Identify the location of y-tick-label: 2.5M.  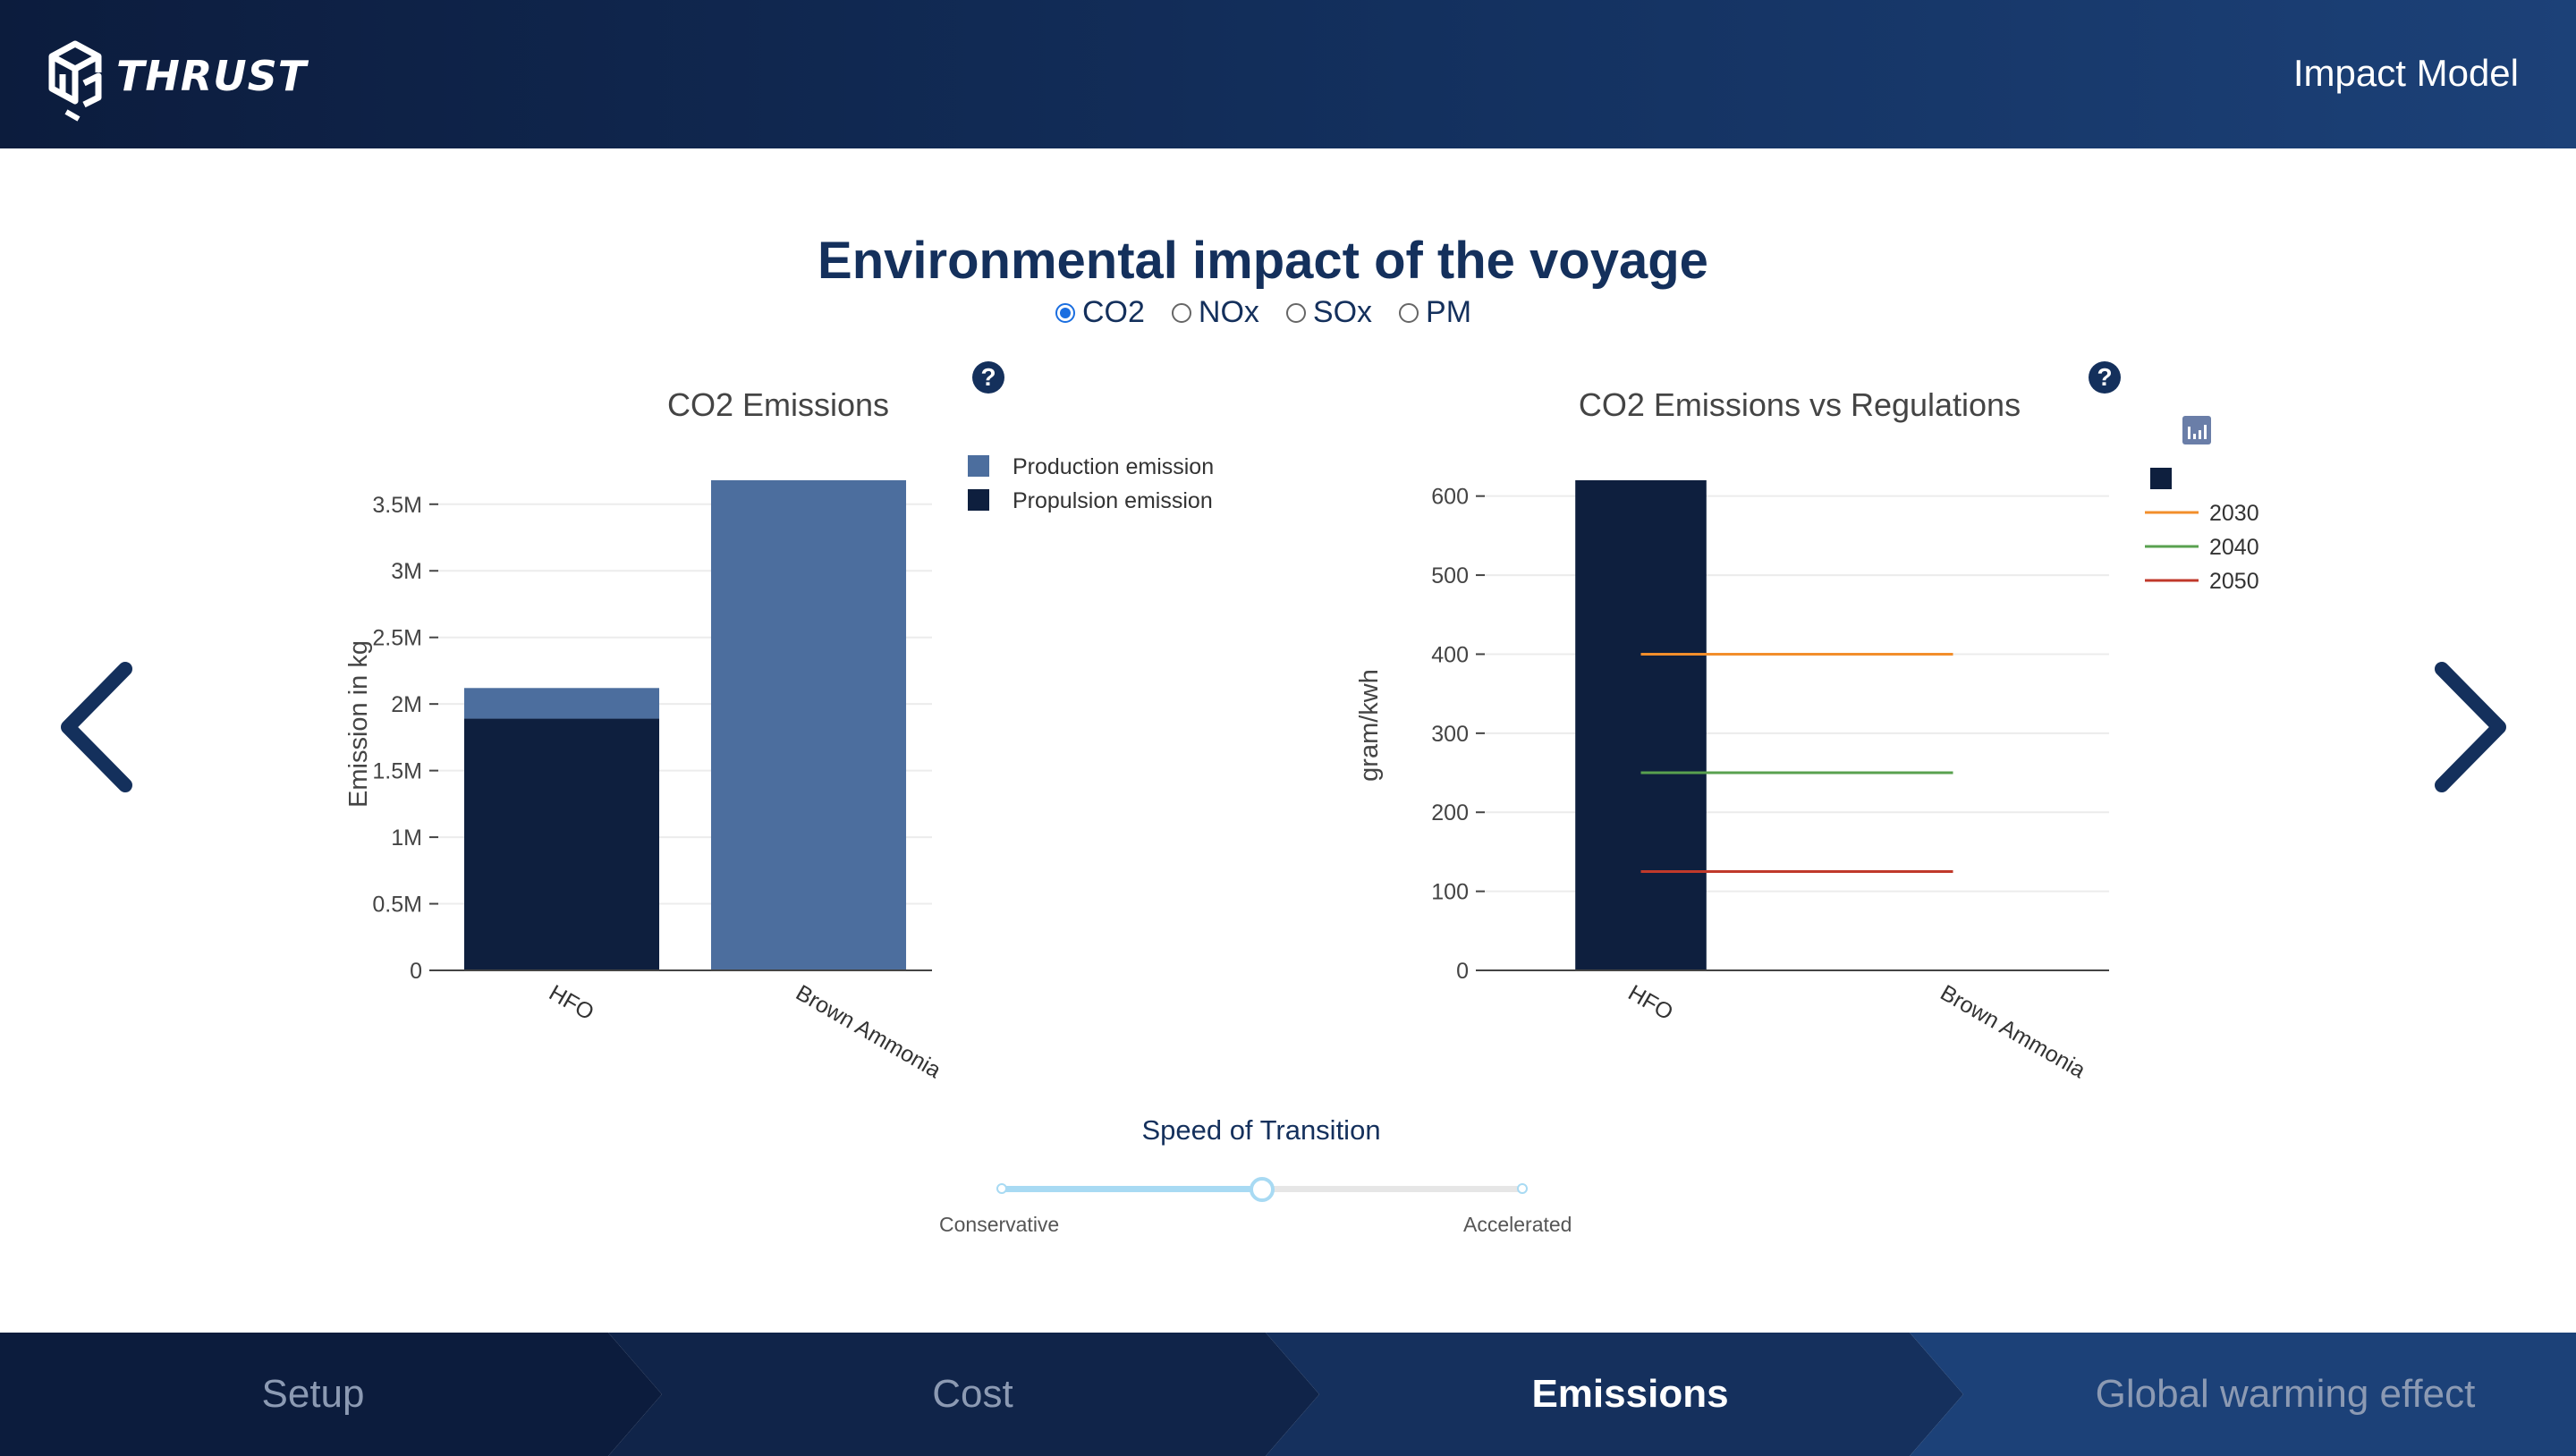
(397, 638).